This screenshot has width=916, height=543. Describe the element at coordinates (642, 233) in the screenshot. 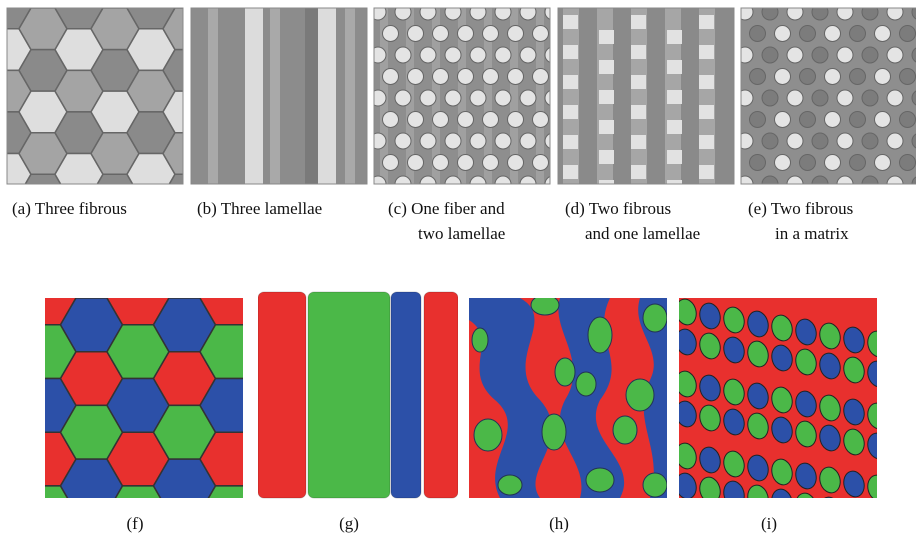

I see `caption: and one lamellae` at that location.